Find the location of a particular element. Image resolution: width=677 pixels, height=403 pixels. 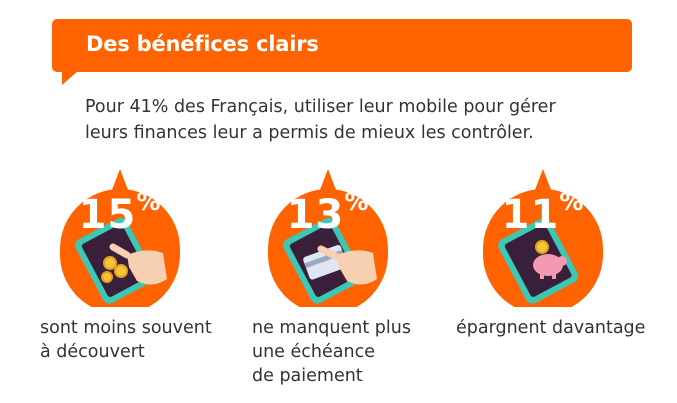

stat-percentage: 15% is located at coordinates (120, 213).